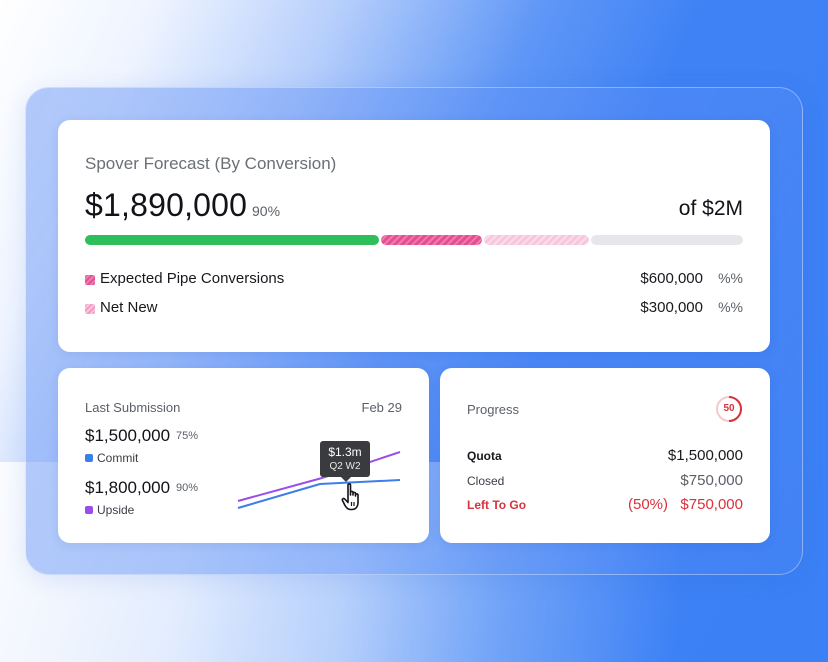 The image size is (828, 662). Describe the element at coordinates (431, 240) in the screenshot. I see `bar-segment-pipe-conversions` at that location.